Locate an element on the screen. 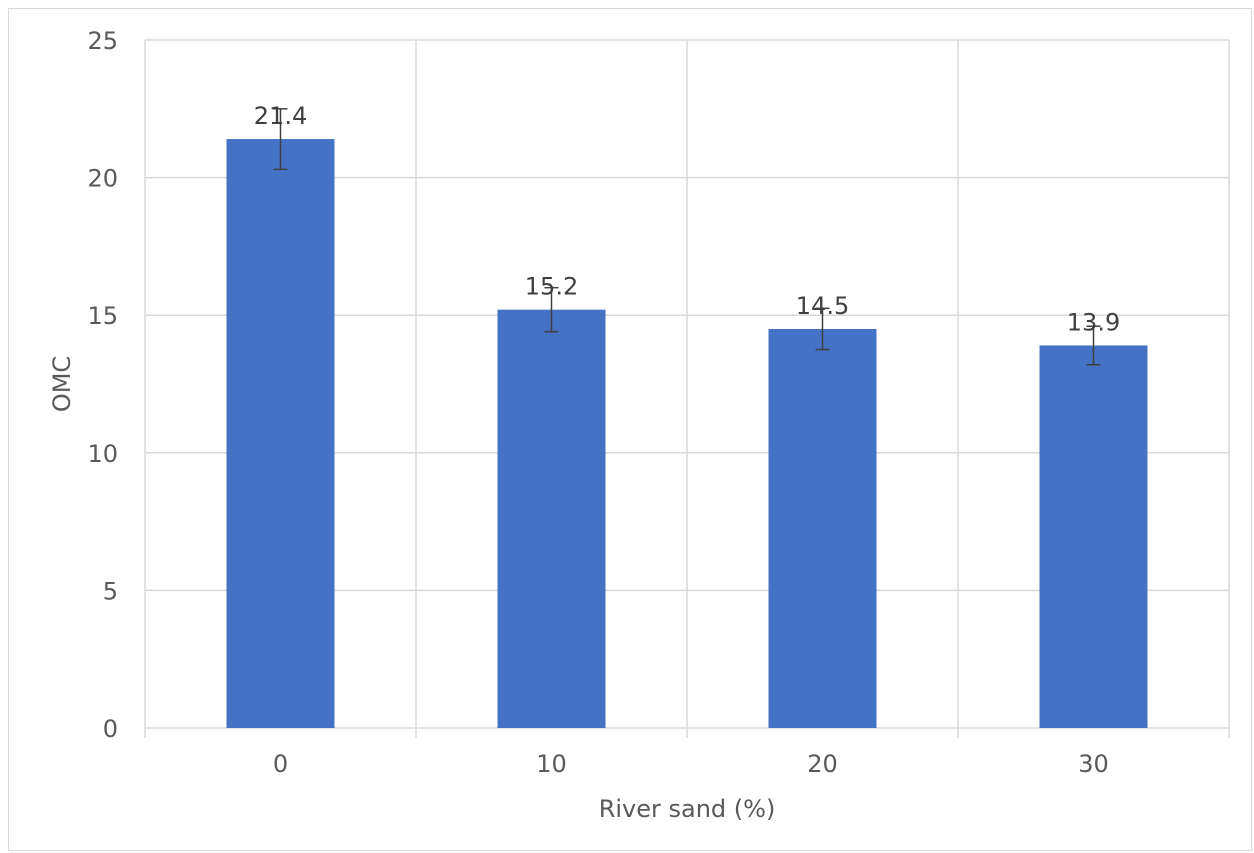 This screenshot has height=853, width=1254. y-tick-label: 0 is located at coordinates (110, 729).